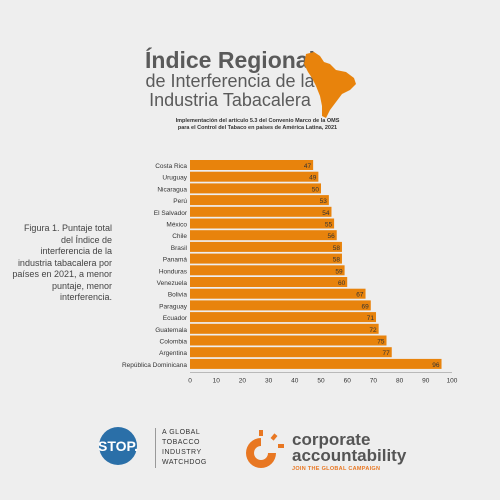  I want to click on category-label: Panamá, so click(175, 260).